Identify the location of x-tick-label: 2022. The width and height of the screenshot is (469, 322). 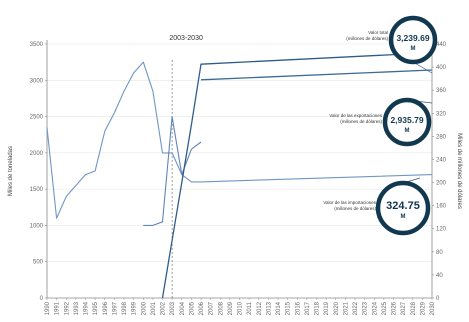
(356, 308).